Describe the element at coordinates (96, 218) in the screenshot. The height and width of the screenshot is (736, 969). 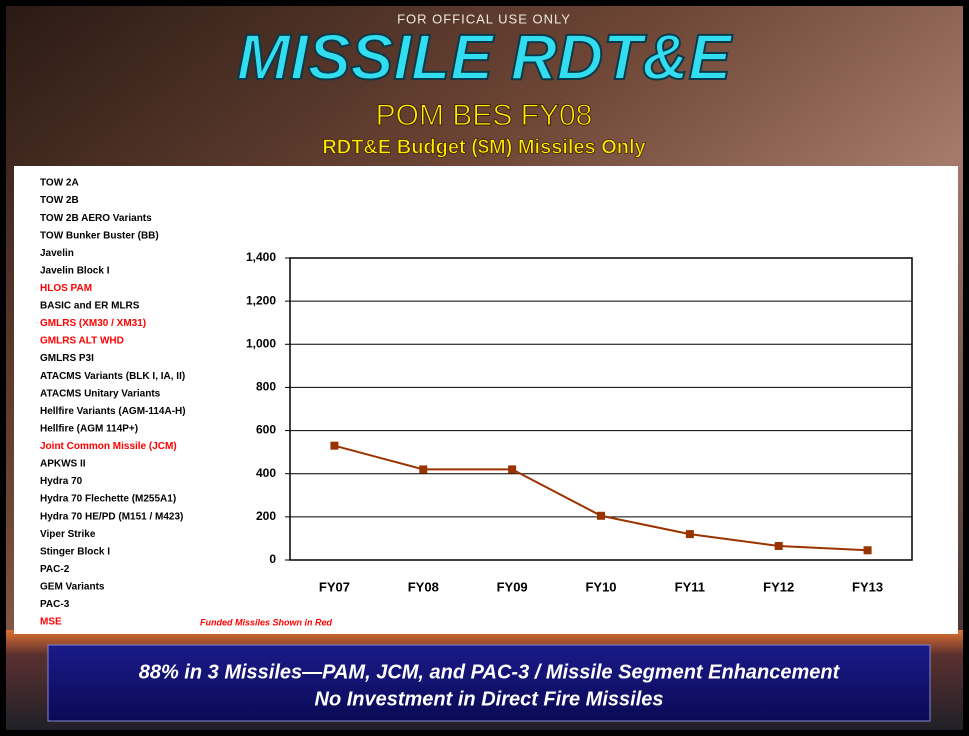
I see `missile-name: TOW 2B AERO Variants` at that location.